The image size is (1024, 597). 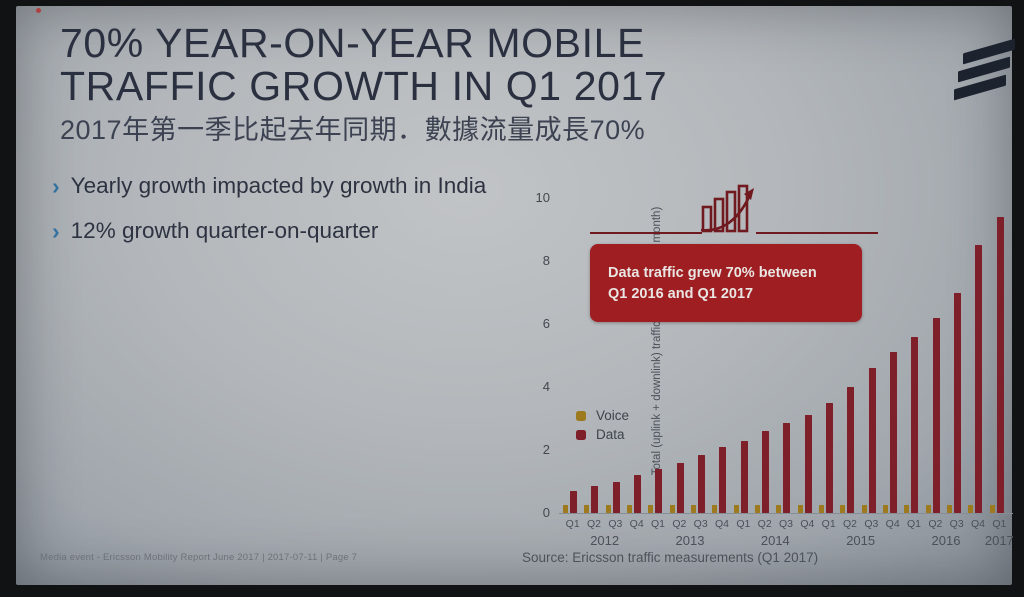 What do you see at coordinates (542, 197) in the screenshot?
I see `y-tick-label: 10` at bounding box center [542, 197].